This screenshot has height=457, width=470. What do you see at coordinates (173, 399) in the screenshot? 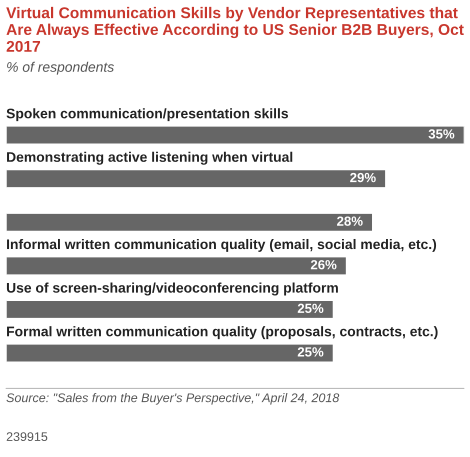
I see `source-note: Source: "Sales from the Buyer's Perspective," April 24, 2018` at bounding box center [173, 399].